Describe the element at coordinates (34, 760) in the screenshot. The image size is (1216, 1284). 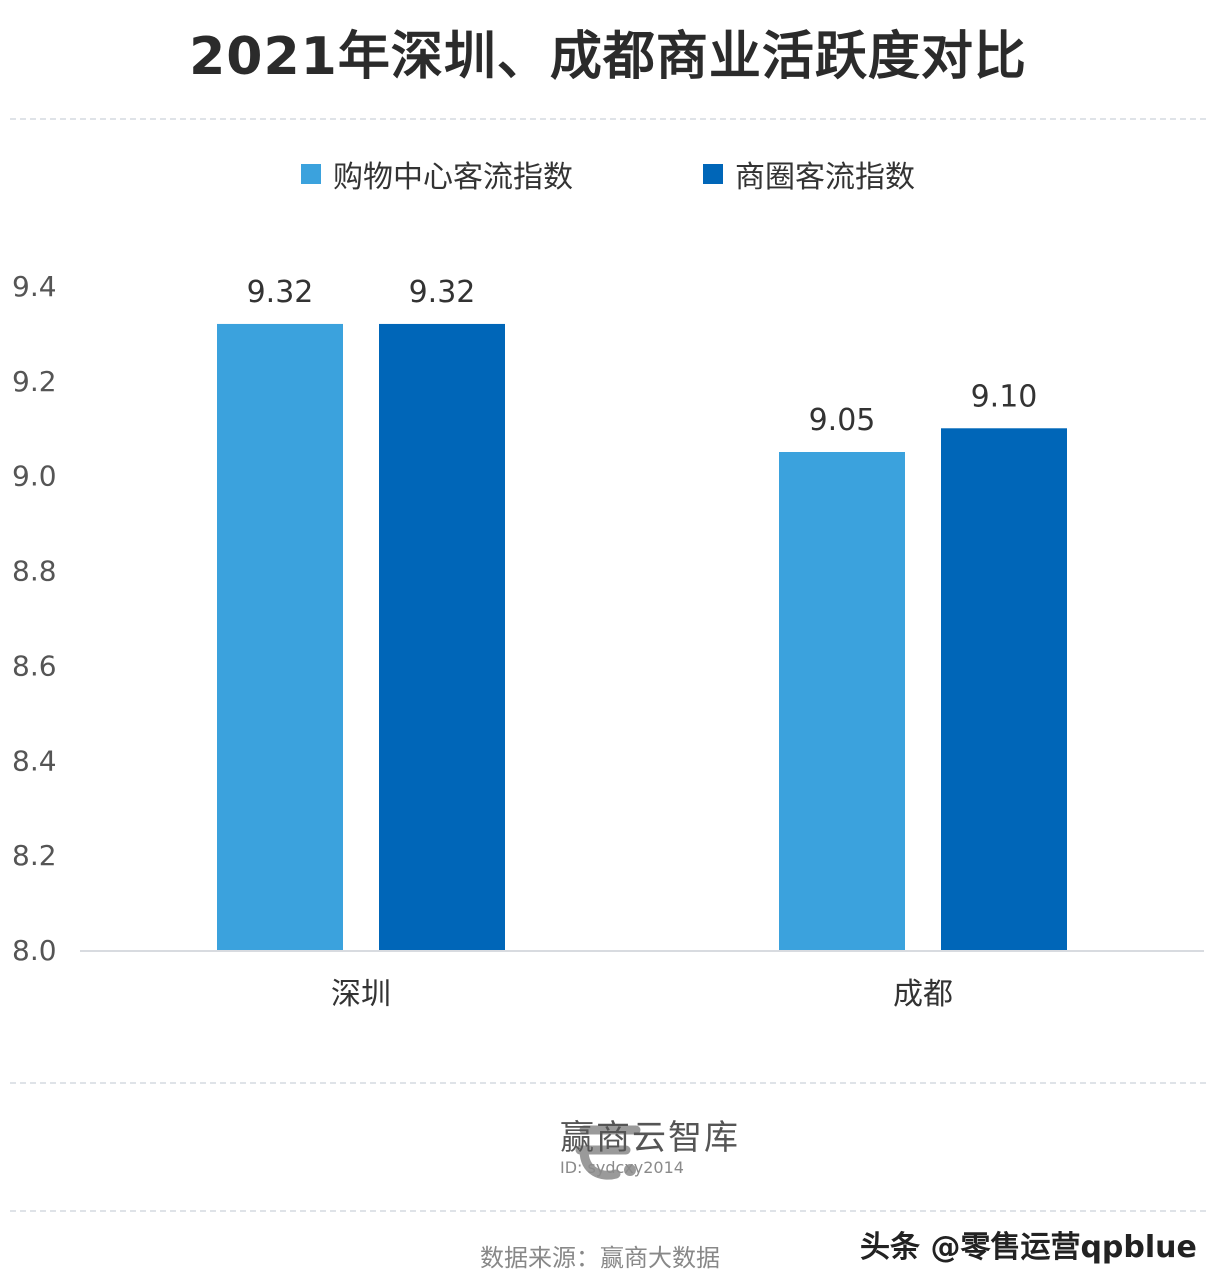
I see `y-tick-label: 8.4` at that location.